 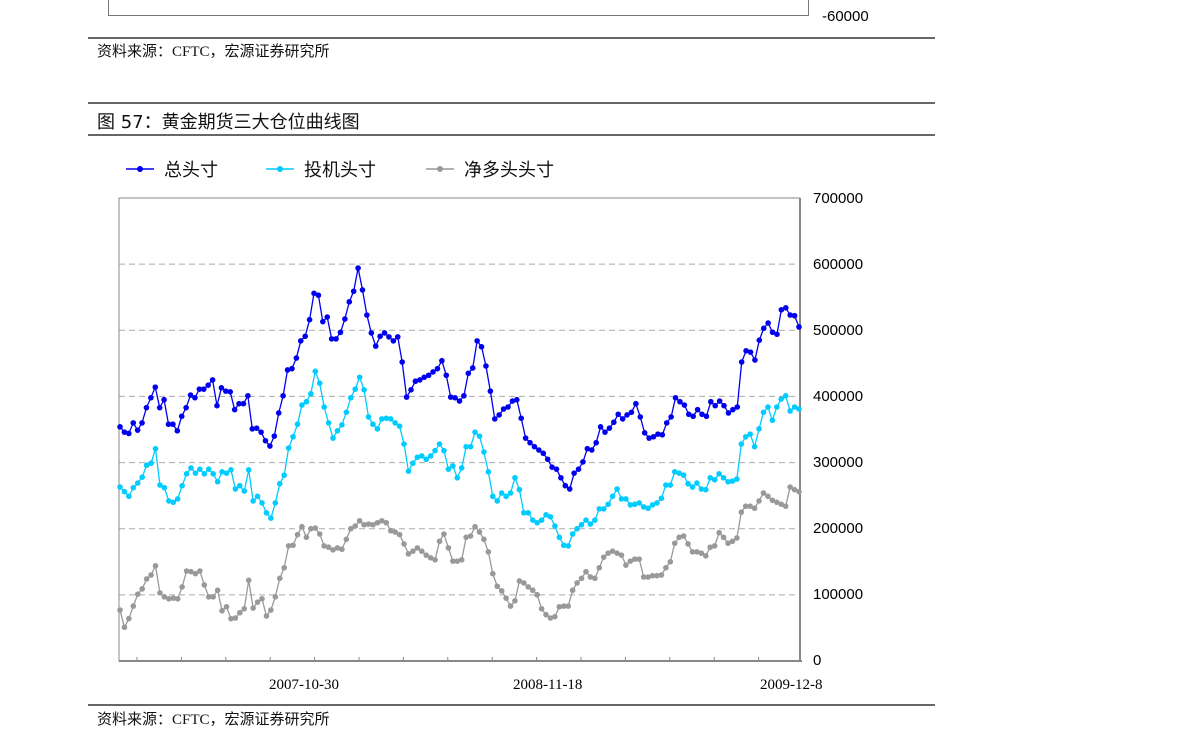 What do you see at coordinates (304, 685) in the screenshot?
I see `x-tick-label: 2007-10-30` at bounding box center [304, 685].